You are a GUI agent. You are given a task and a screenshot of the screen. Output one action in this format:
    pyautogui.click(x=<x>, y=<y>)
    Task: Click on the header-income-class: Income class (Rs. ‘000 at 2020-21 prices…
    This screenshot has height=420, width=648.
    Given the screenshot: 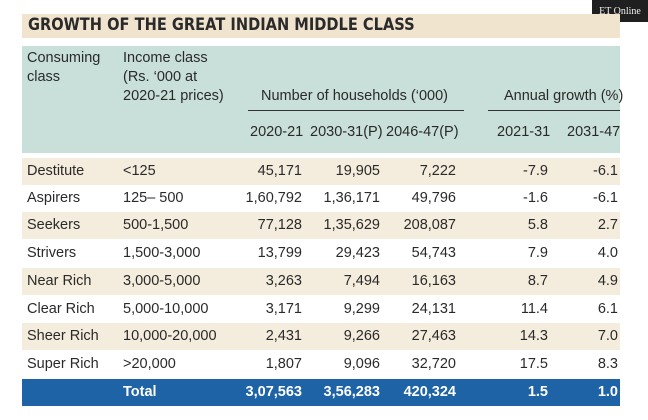 What is the action you would take?
    pyautogui.click(x=173, y=77)
    